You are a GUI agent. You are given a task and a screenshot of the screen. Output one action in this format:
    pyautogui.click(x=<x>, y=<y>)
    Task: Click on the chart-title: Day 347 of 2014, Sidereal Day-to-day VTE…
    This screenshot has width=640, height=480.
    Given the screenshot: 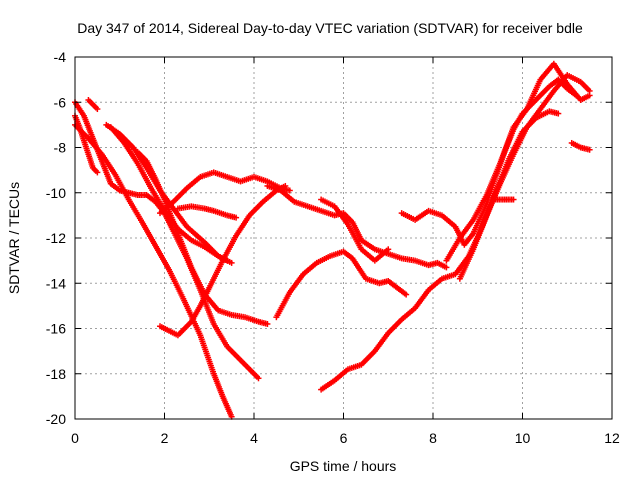 What is the action you would take?
    pyautogui.click(x=330, y=28)
    